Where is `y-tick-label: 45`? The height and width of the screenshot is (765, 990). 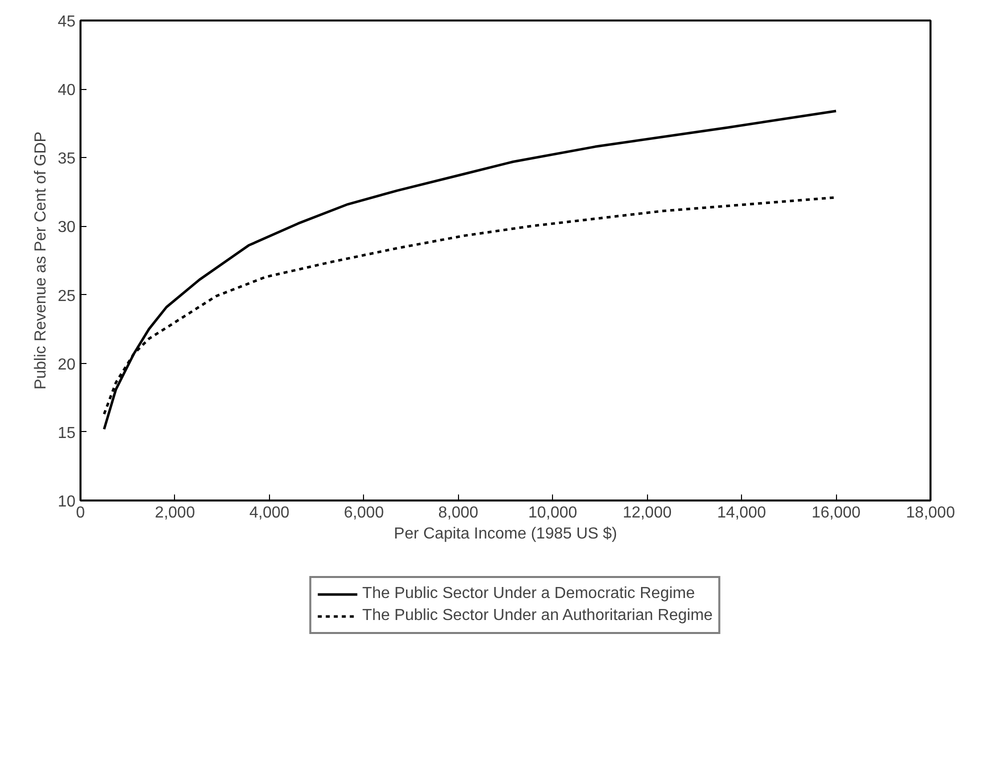
y-tick-label: 45 is located at coordinates (67, 22).